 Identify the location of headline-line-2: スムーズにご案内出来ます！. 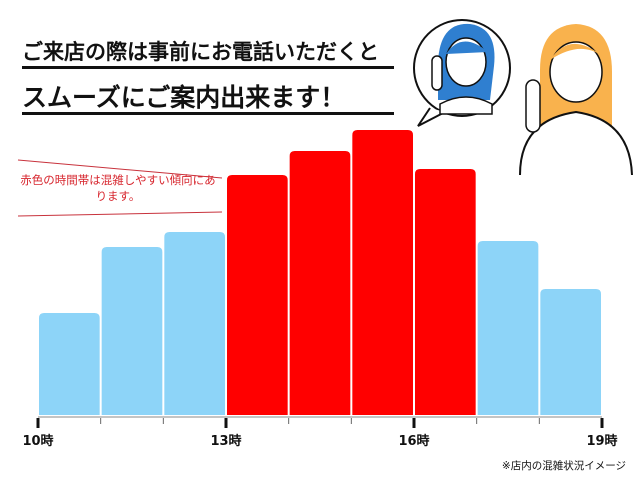
(184, 97).